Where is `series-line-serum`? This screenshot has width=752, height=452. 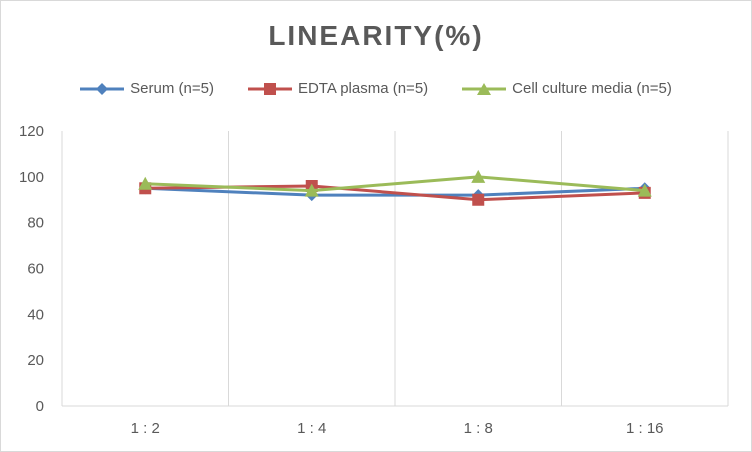 series-line-serum is located at coordinates (395, 191).